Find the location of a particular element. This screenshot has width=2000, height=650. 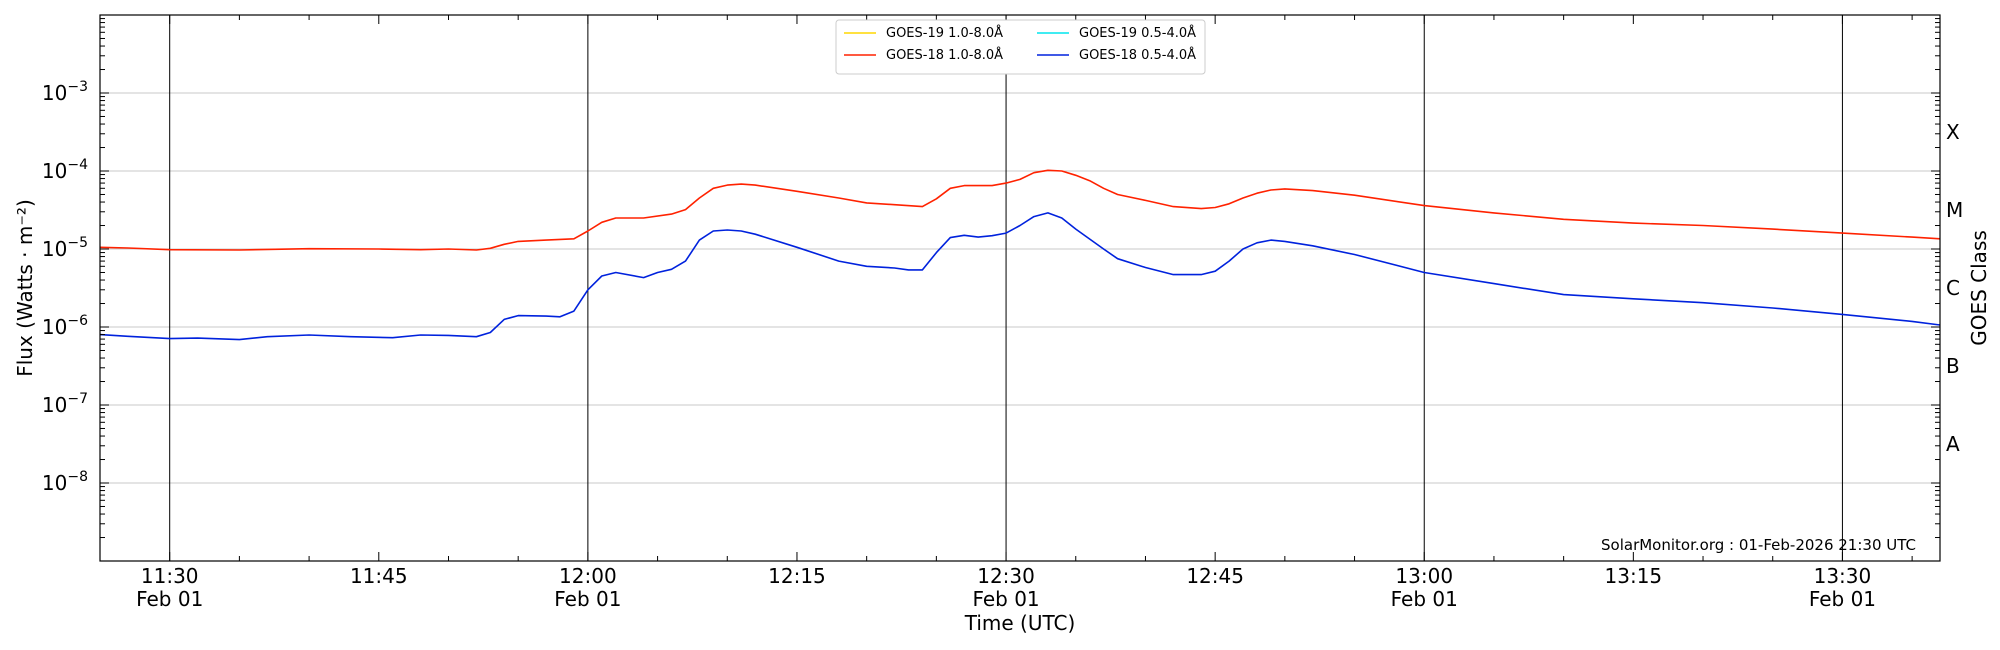

legend-label: GOES-19 1.0-8.0Å is located at coordinates (944, 33).